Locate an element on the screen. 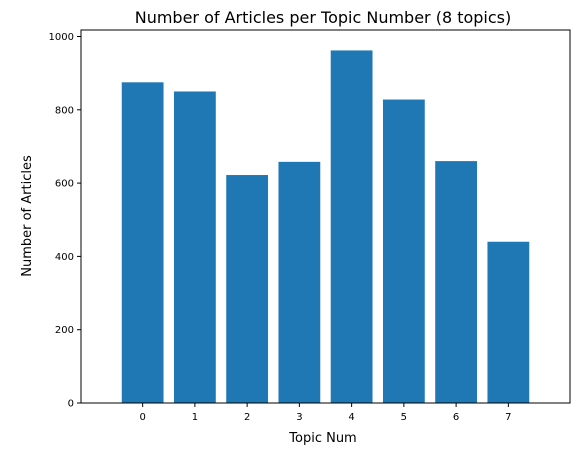  x-axis-ticks: 0 1 2 3 4 5 6 7 is located at coordinates (325, 413).